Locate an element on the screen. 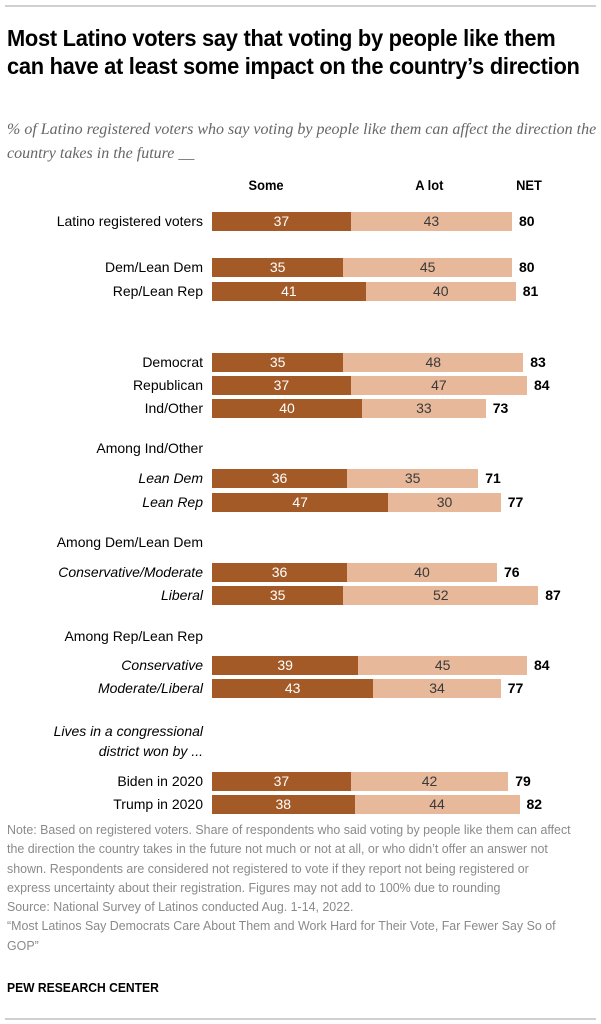  bar-label-net: 83 is located at coordinates (538, 362).